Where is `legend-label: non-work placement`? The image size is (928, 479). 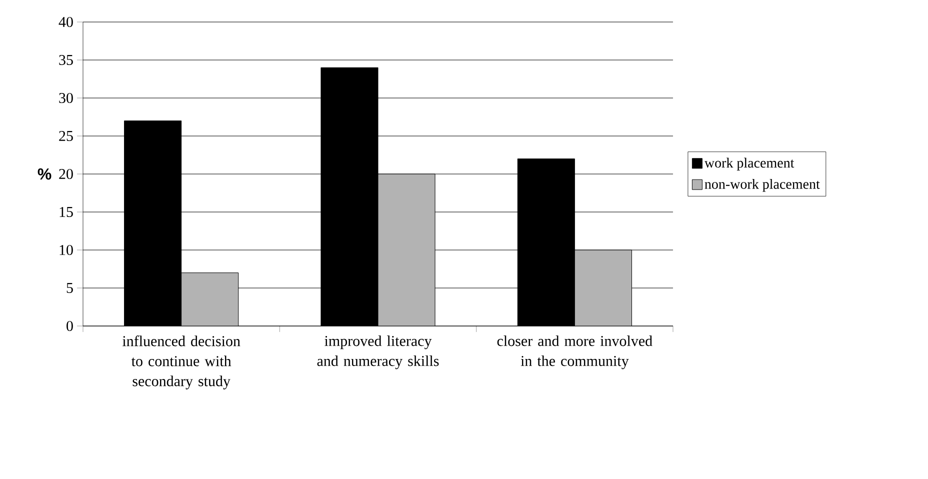 legend-label: non-work placement is located at coordinates (762, 185).